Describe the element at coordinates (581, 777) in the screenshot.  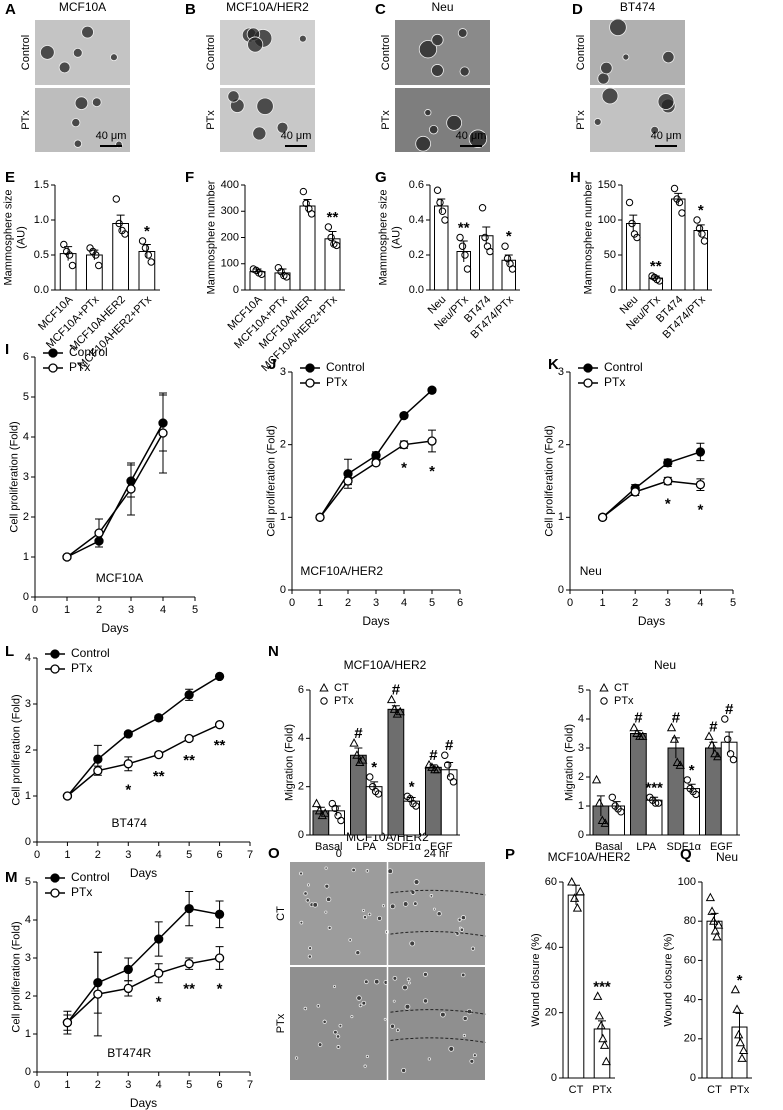
I see `y-tick-label: 2` at that location.